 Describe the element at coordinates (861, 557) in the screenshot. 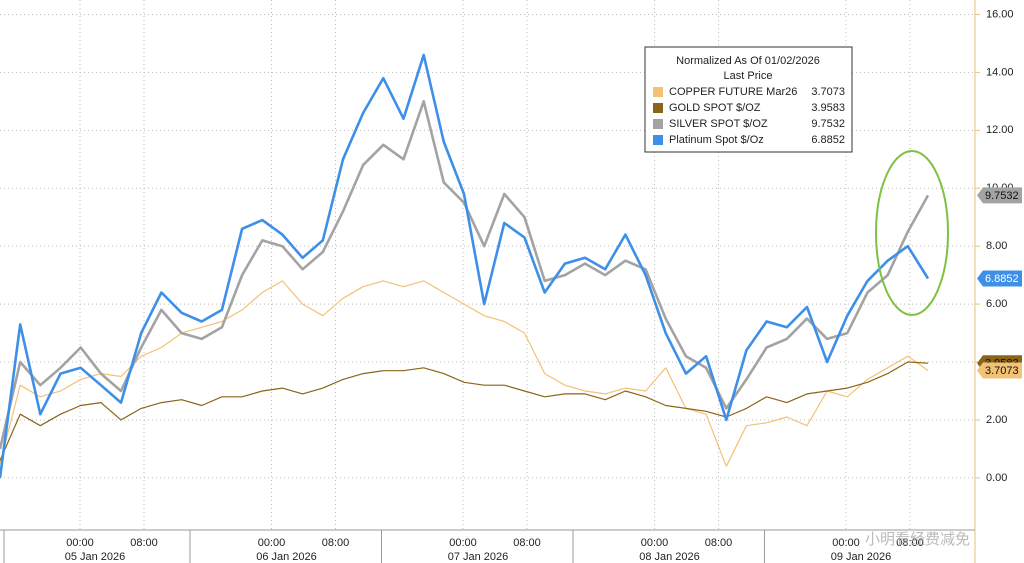

I see `x-date-label: 09 Jan 2026` at that location.